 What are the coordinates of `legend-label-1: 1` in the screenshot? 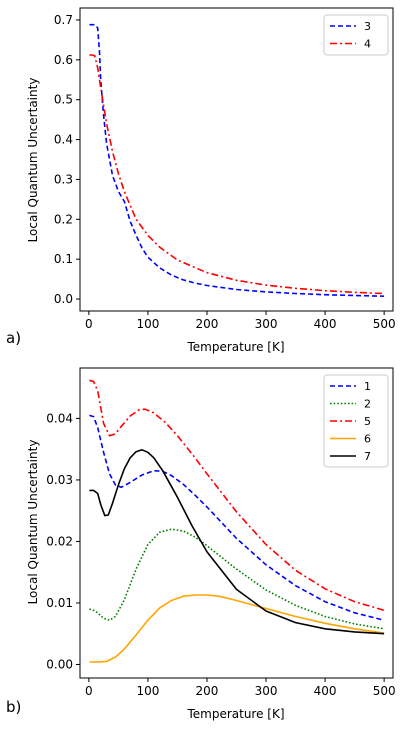 It's located at (367, 386).